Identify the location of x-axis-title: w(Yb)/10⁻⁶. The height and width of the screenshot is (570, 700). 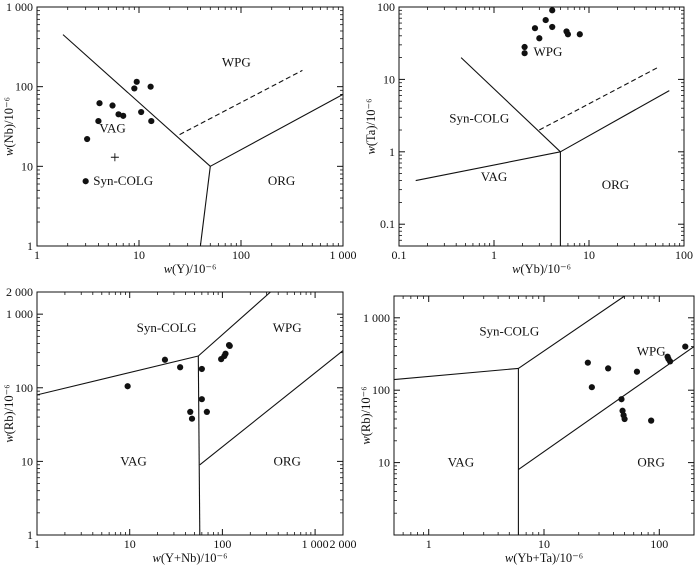
(541, 269).